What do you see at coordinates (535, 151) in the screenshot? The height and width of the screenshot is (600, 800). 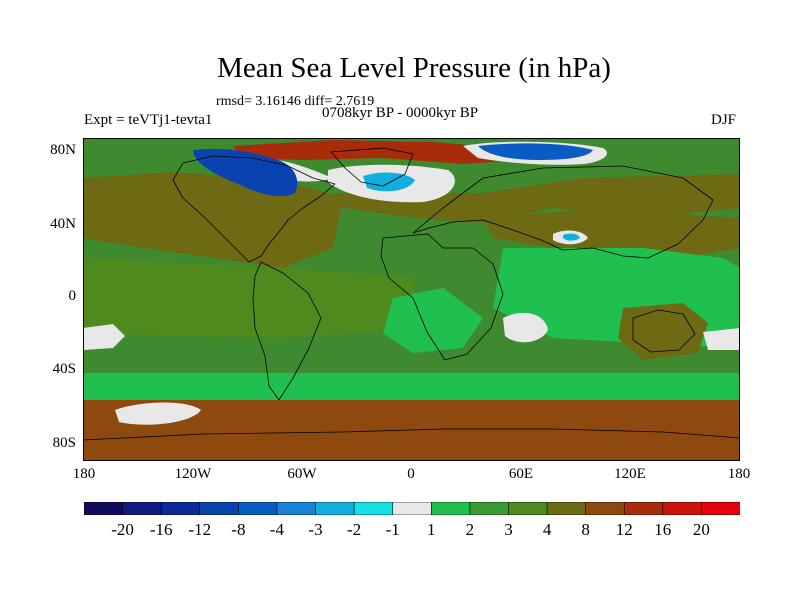 I see `siberia-low` at bounding box center [535, 151].